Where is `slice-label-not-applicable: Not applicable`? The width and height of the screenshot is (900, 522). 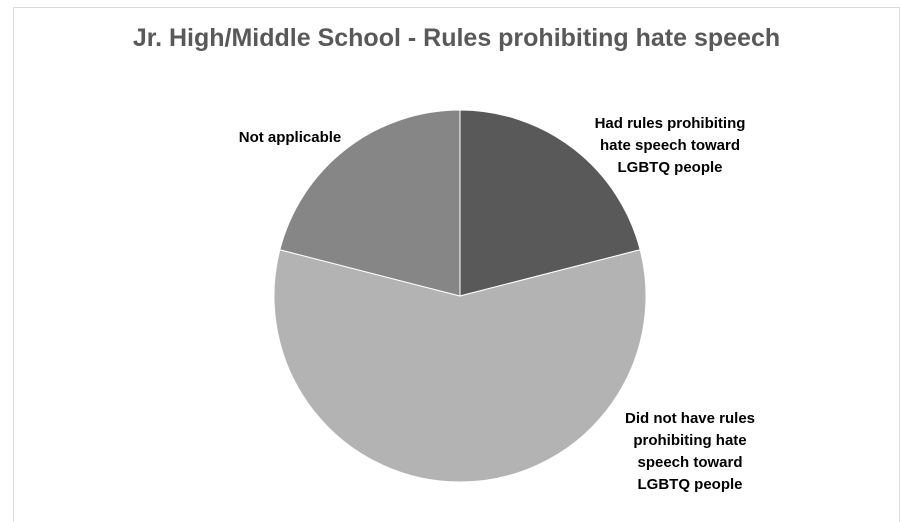 slice-label-not-applicable: Not applicable is located at coordinates (290, 137).